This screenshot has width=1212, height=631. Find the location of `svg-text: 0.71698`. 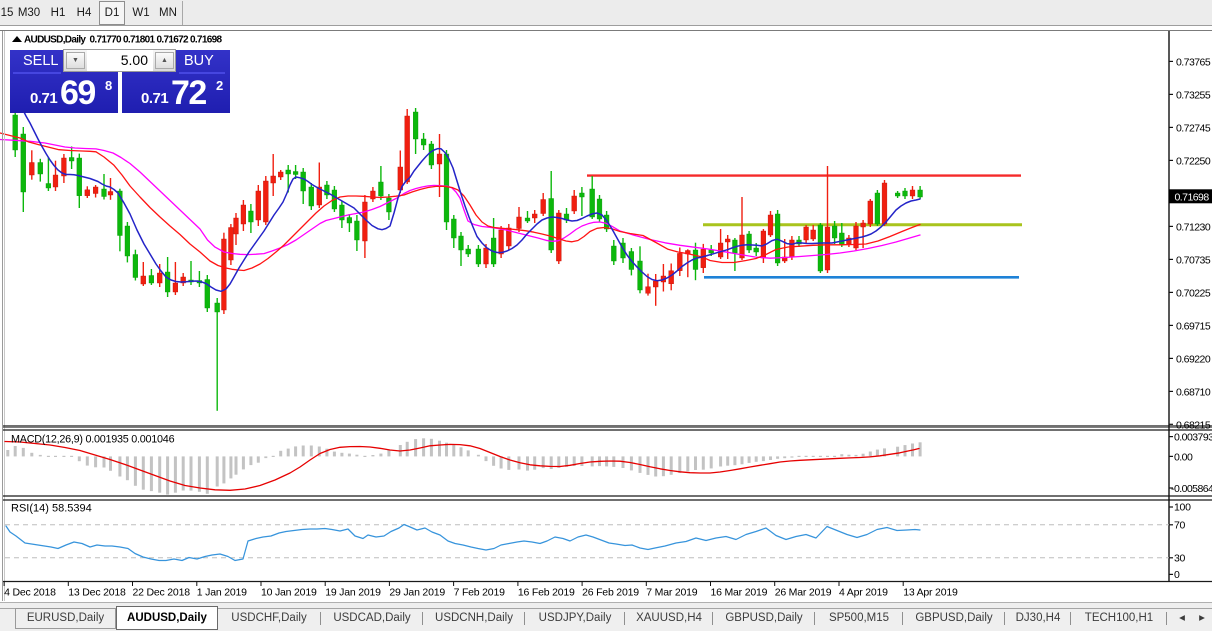

svg-text: 0.71698 is located at coordinates (1192, 198).